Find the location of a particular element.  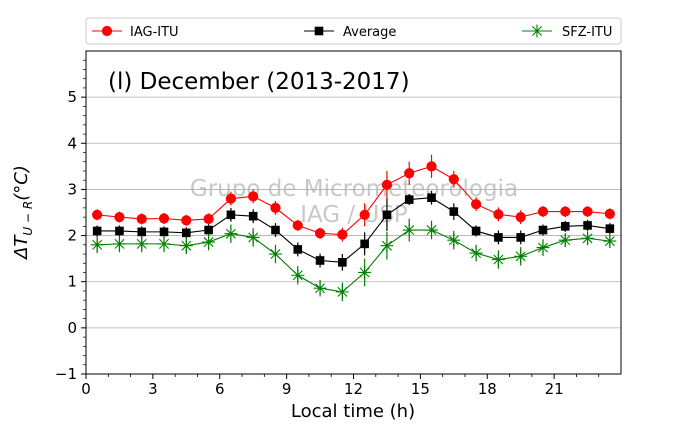

y-tick-label: 3 is located at coordinates (72, 189).